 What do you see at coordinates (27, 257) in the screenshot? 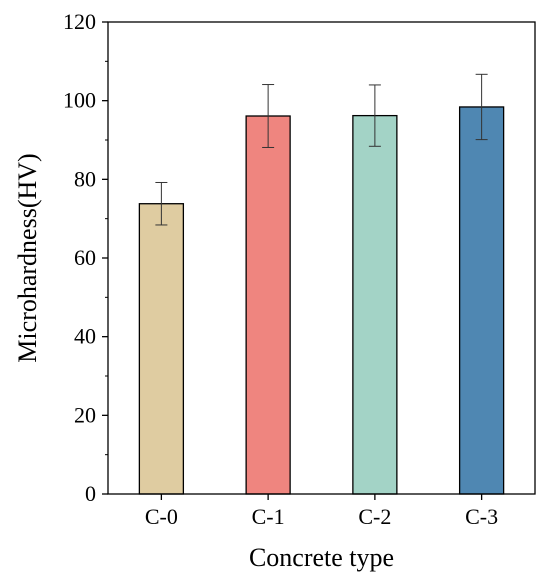
I see `y-axis-title: Microhardness(HV)` at bounding box center [27, 257].